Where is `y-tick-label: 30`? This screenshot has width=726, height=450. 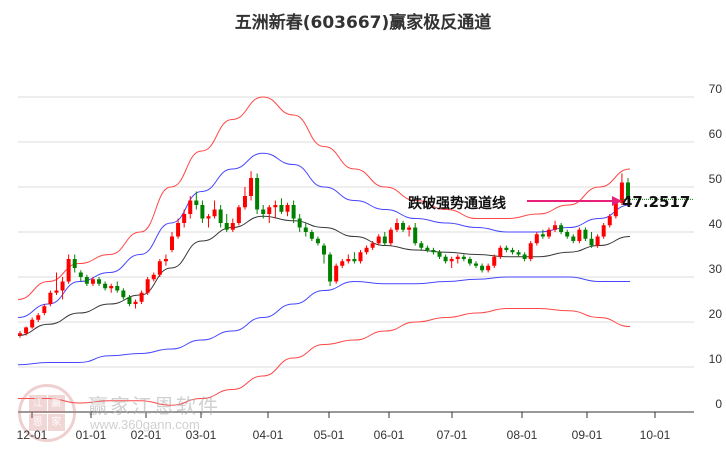
y-tick-label: 30 is located at coordinates (715, 269).